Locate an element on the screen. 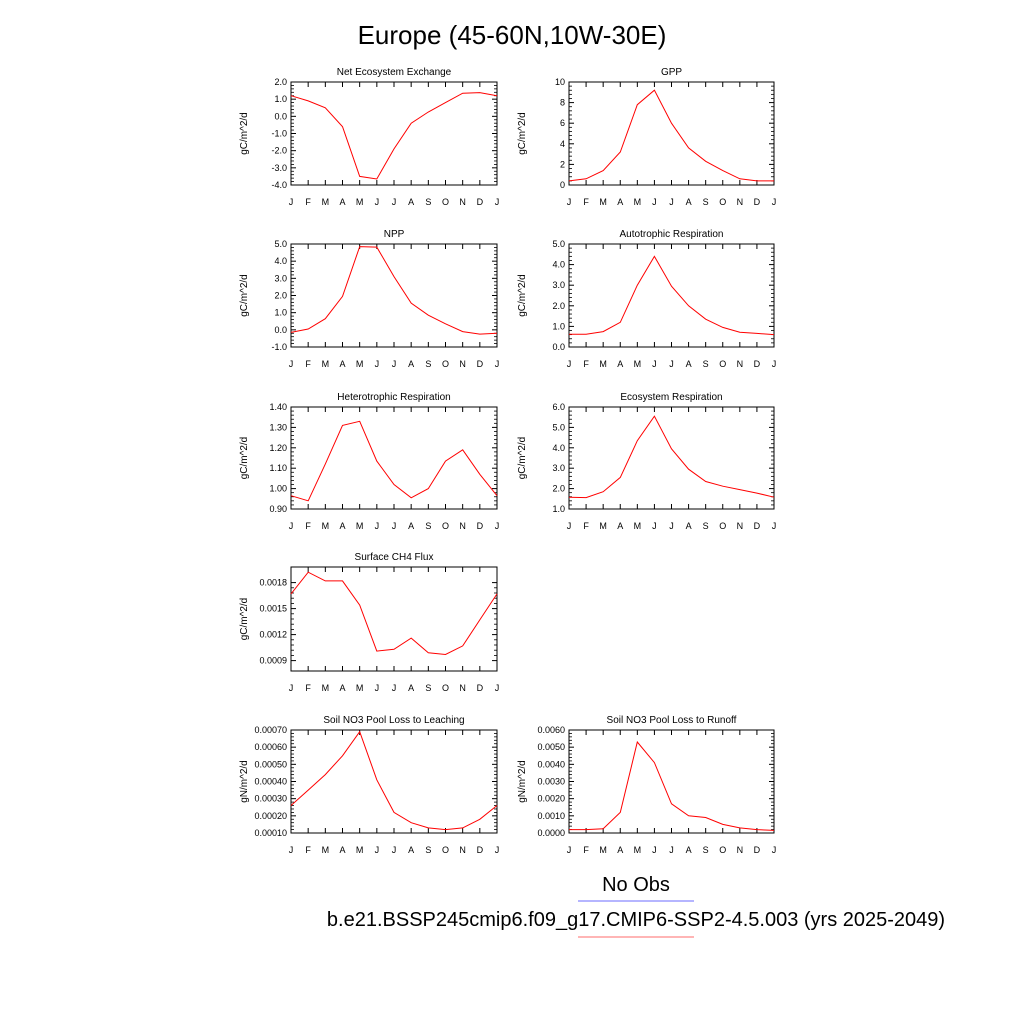  y-tick-label: 0.00030 is located at coordinates (270, 799).